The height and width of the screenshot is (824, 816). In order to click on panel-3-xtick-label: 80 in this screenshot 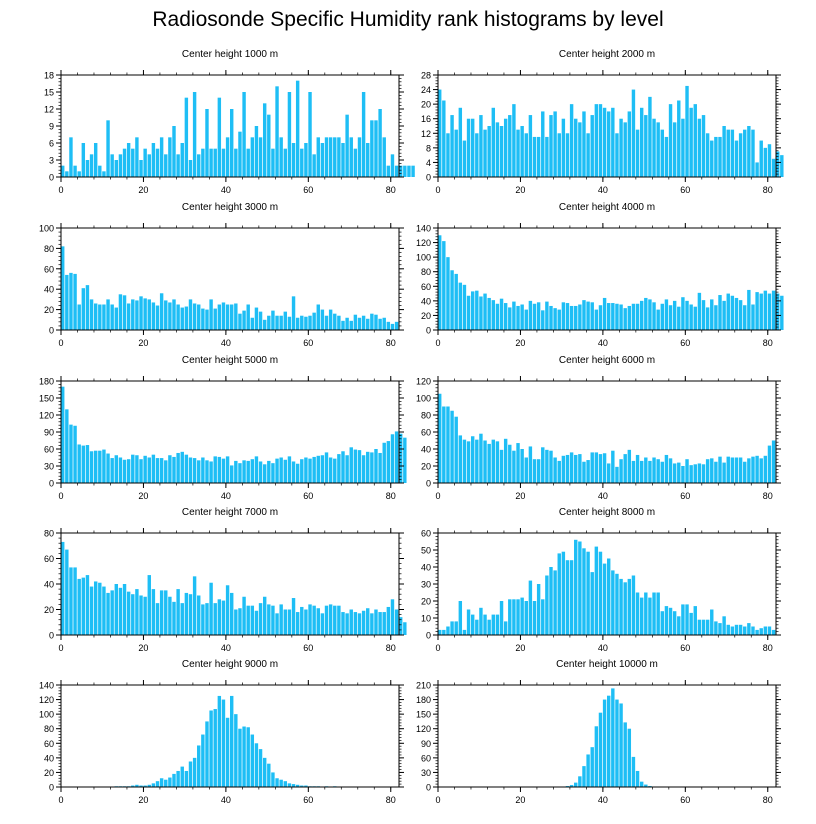, I will do `click(391, 343)`.